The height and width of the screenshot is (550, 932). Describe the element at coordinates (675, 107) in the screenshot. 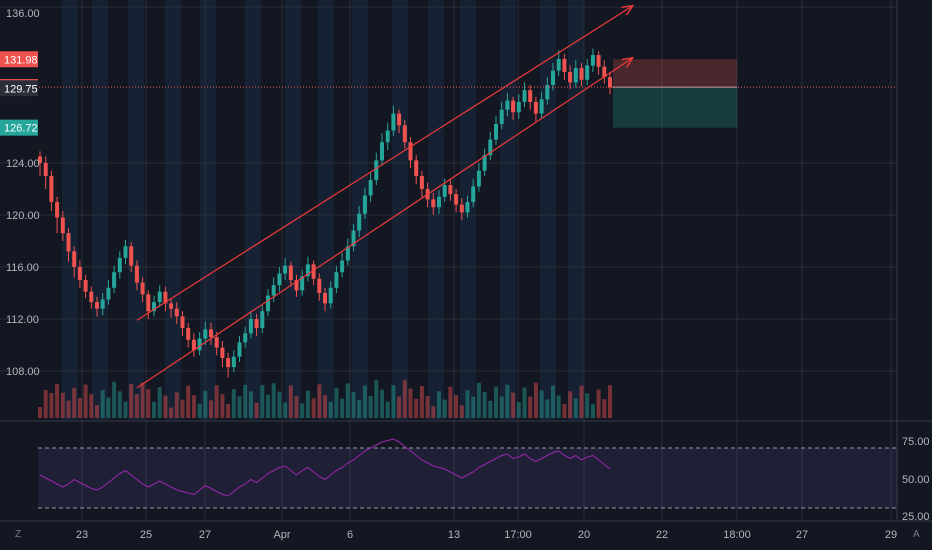

I see `take-profit-zone` at that location.